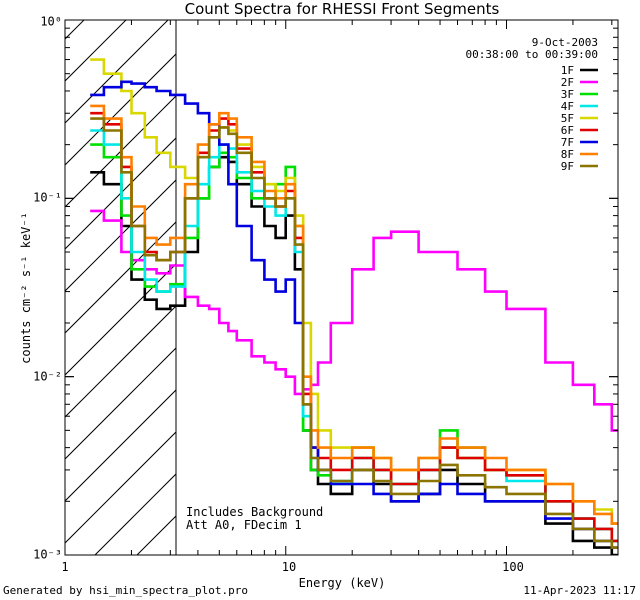  I want to click on annotation-background: Includes Background, so click(254, 512).